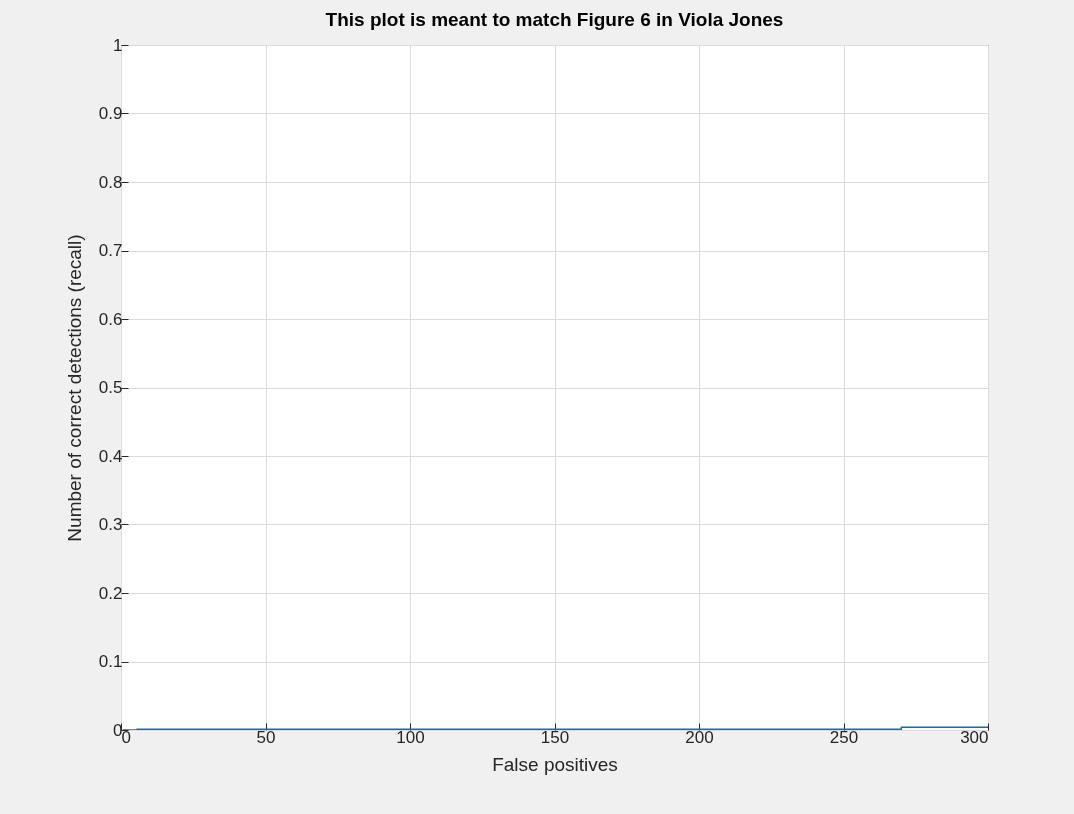 The width and height of the screenshot is (1074, 814). Describe the element at coordinates (410, 737) in the screenshot. I see `x-tick-label: 100` at that location.